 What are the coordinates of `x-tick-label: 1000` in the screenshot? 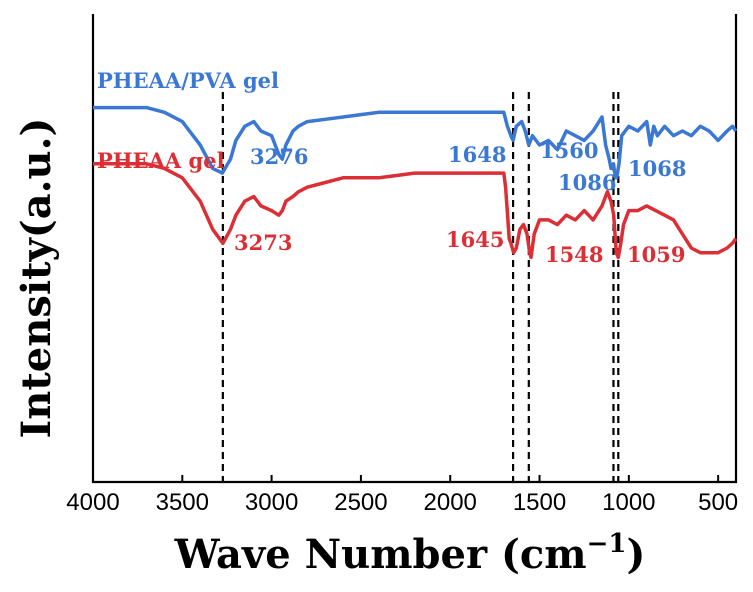 It's located at (628, 502).